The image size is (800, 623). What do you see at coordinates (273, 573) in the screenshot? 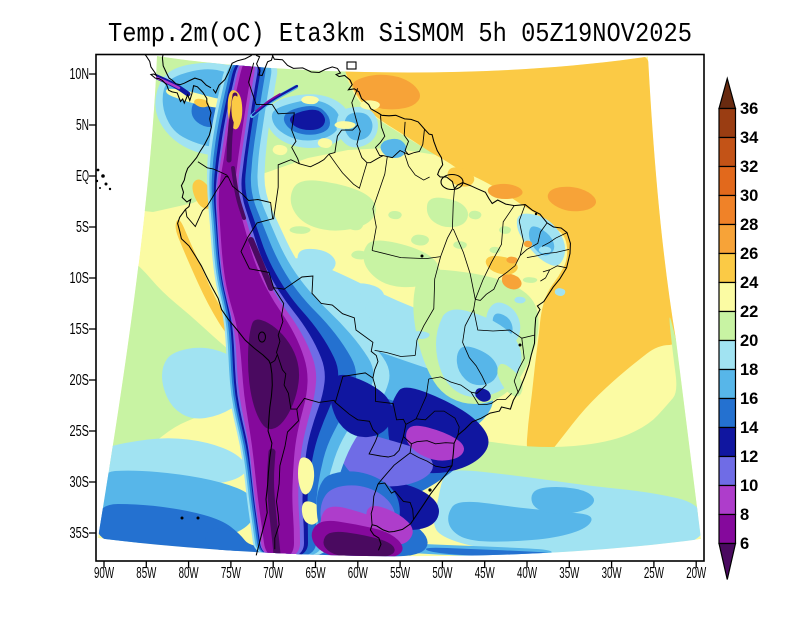
I see `svg-text: 70W` at bounding box center [273, 573].